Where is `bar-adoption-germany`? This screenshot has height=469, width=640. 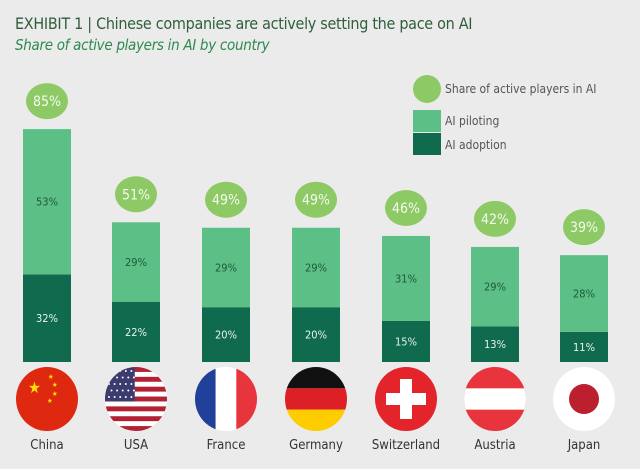
bar-adoption-germany is located at coordinates (316, 334).